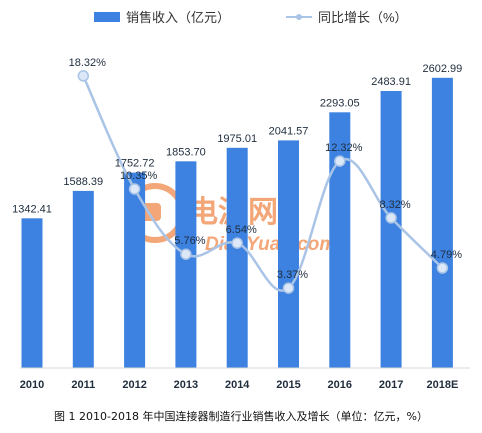 The height and width of the screenshot is (433, 482). Describe the element at coordinates (139, 176) in the screenshot. I see `growth-value-label-2012: 10.35%` at that location.